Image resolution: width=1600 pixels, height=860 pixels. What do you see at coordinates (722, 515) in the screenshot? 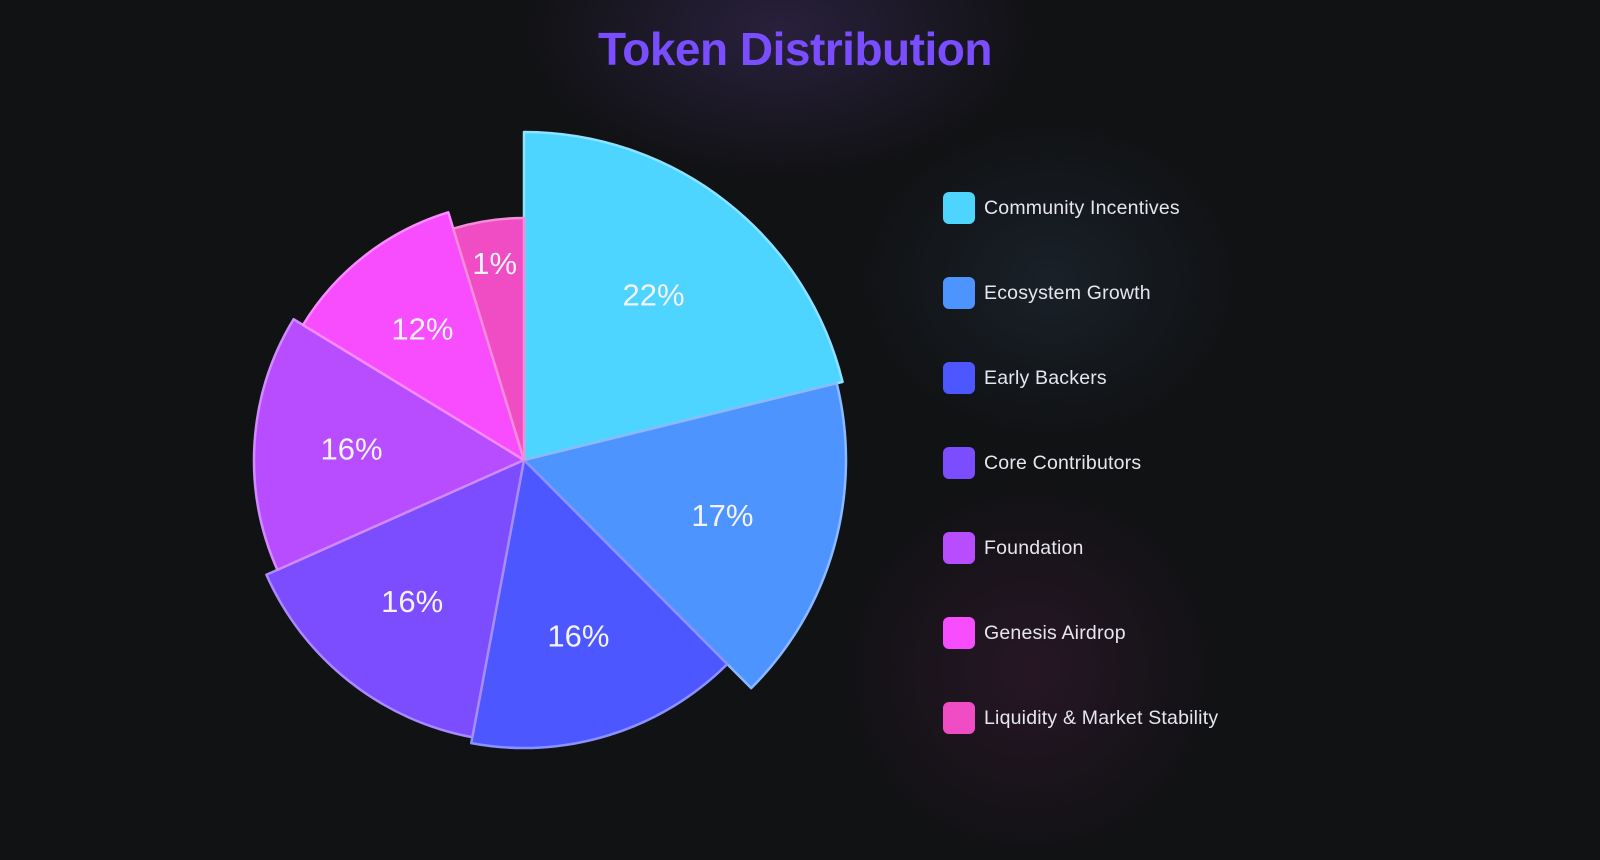
I see `data-label: 17%` at bounding box center [722, 515].